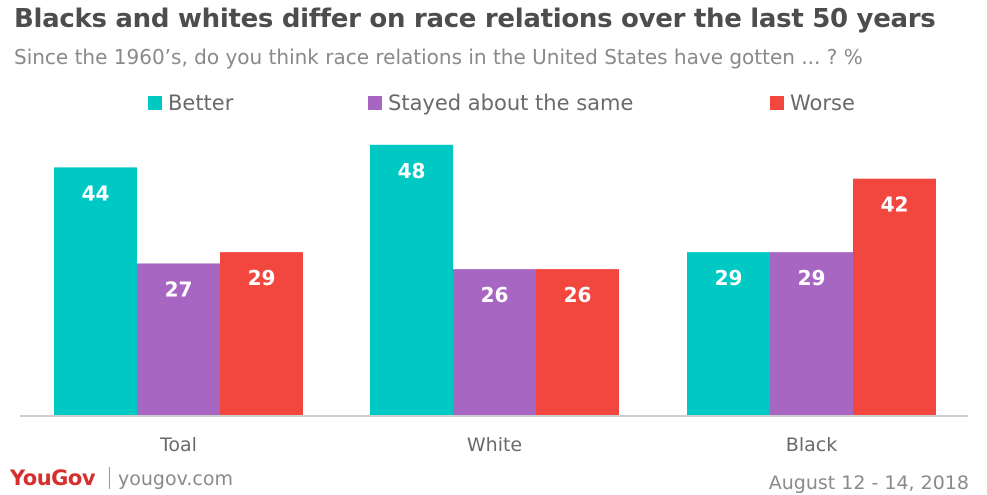 This screenshot has width=987, height=495. Describe the element at coordinates (494, 342) in the screenshot. I see `bar-white-stayed-about-the-same` at that location.